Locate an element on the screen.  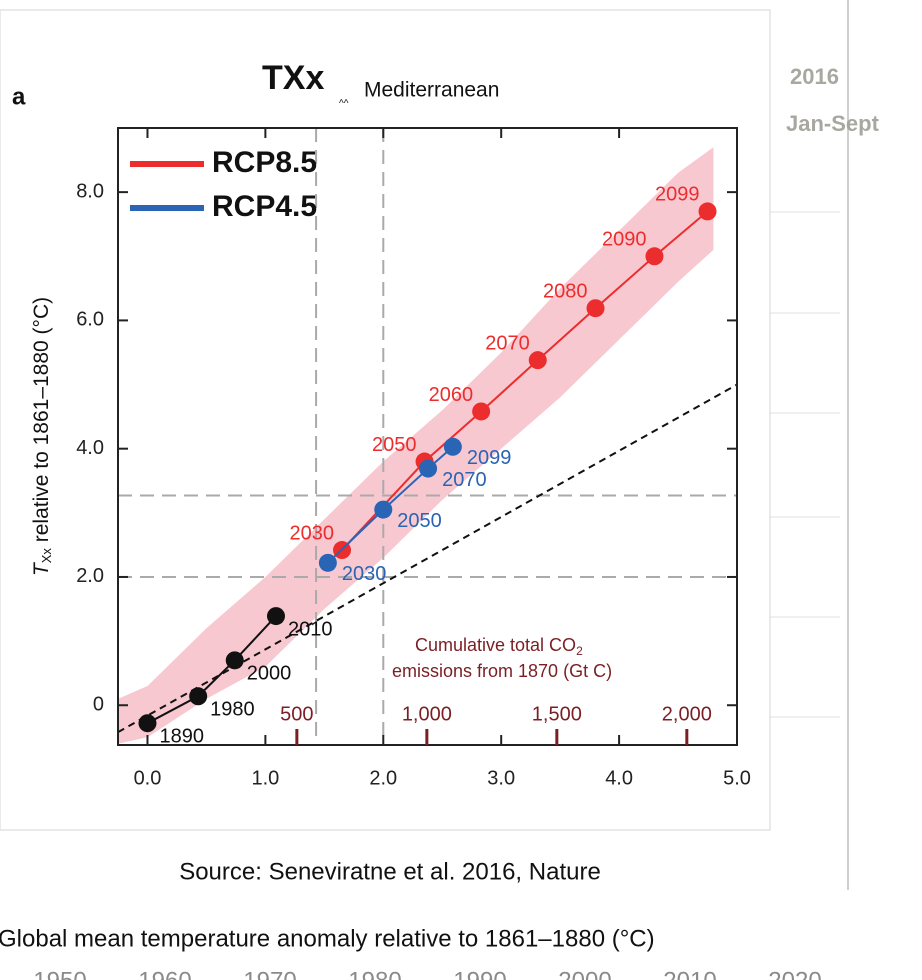
legend-label: RCP4.5 is located at coordinates (264, 206).